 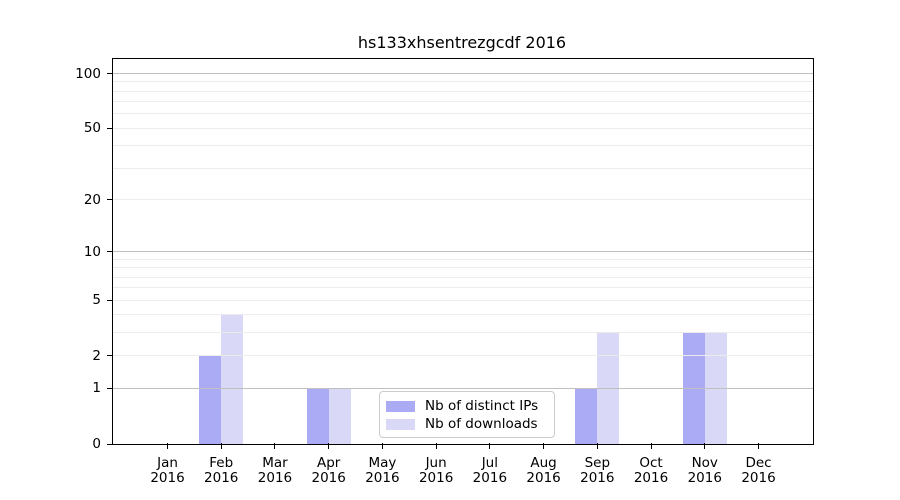 I want to click on x-tick-month: Sep, so click(x=597, y=463).